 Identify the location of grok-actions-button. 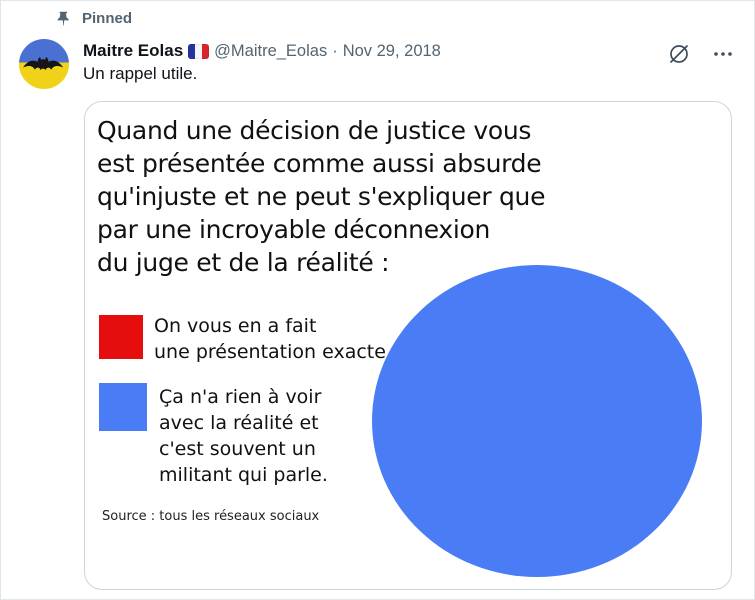
(679, 54).